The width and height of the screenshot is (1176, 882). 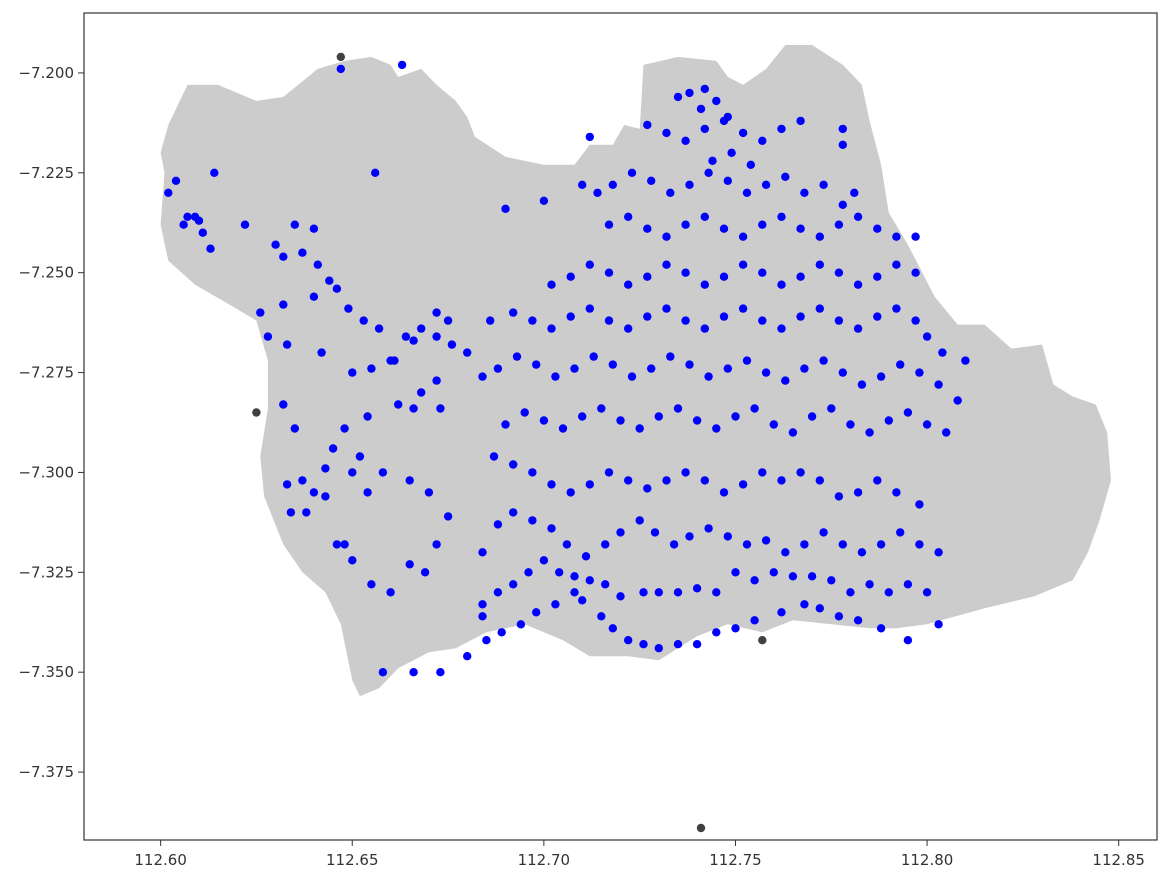 I want to click on y-tick-label: −7.375, so click(x=46, y=772).